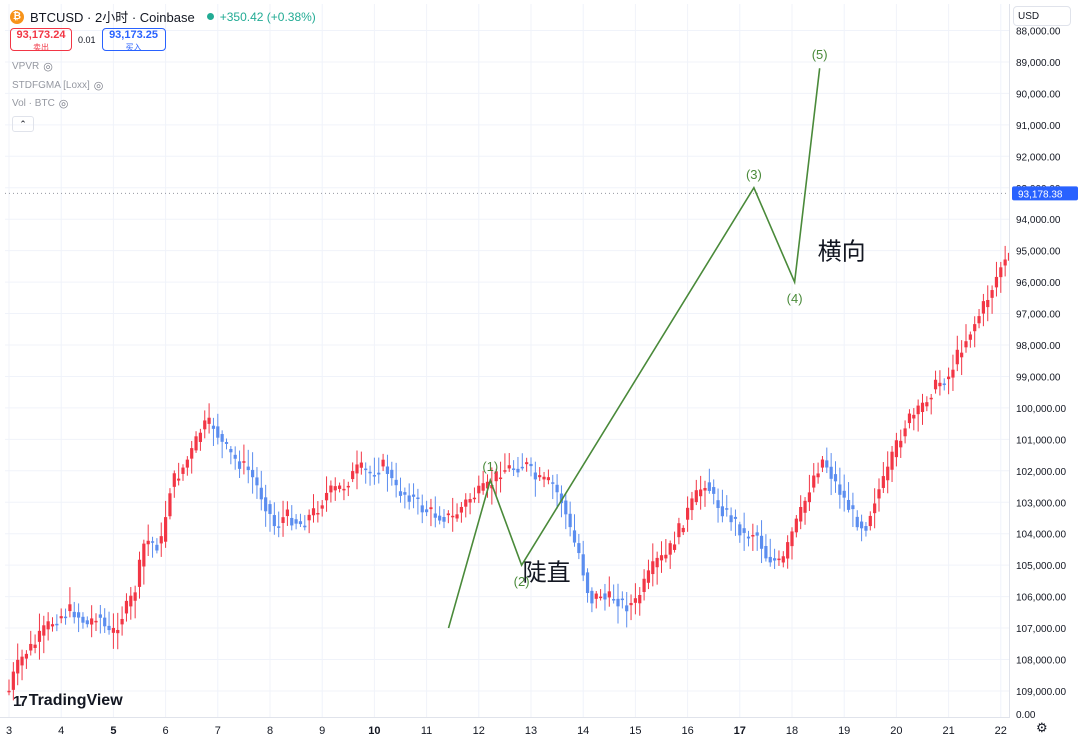  What do you see at coordinates (505, 730) in the screenshot?
I see `time-axis: 3 4 5 6 7 8 9 10 11 12 13 14 15 16 17 18 19 20 21 22` at bounding box center [505, 730].